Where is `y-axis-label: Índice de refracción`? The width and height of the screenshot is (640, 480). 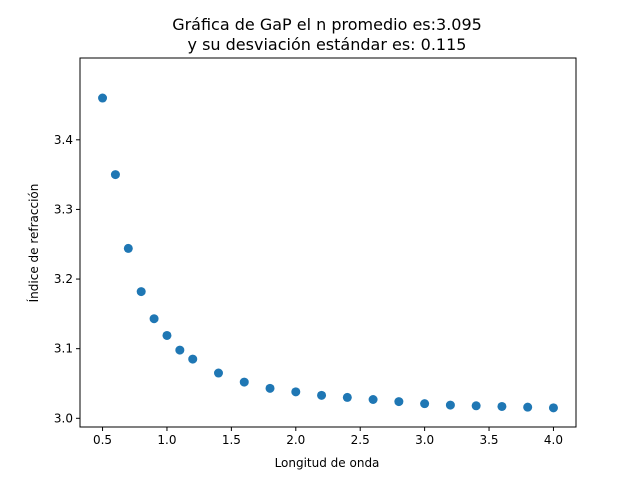 y-axis-label: Índice de refracción is located at coordinates (33, 243).